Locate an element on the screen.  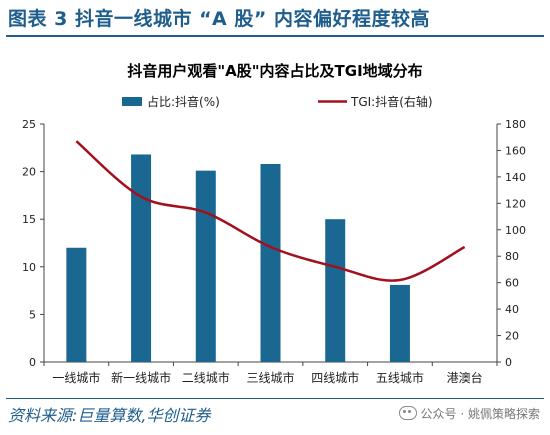
x-tick-label: 一线城市 is located at coordinates (76, 377).